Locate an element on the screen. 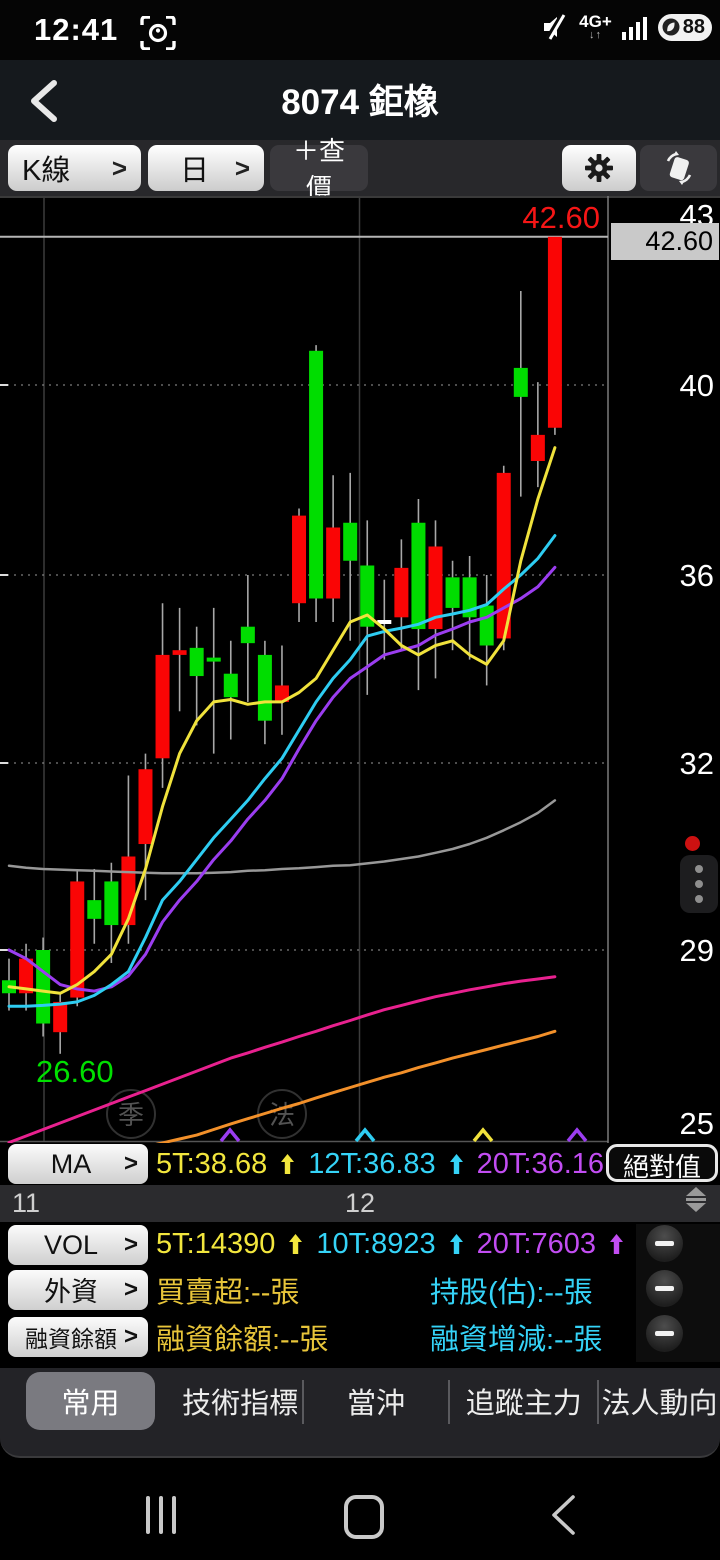 This screenshot has width=720, height=1560. tab-2: 技術指標 is located at coordinates (240, 1404).